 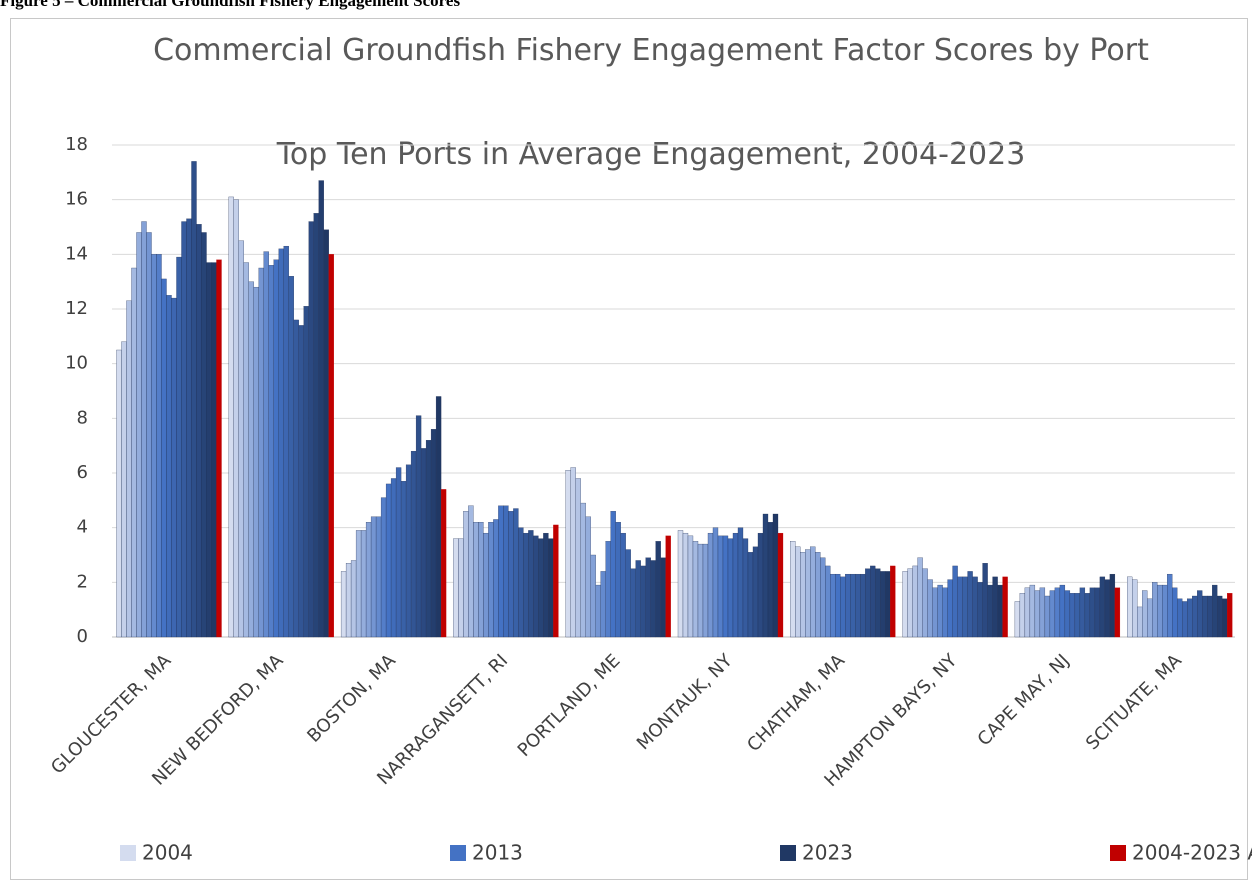 What do you see at coordinates (796, 703) in the screenshot?
I see `x-tick-label: CHATHAM, MA` at bounding box center [796, 703].